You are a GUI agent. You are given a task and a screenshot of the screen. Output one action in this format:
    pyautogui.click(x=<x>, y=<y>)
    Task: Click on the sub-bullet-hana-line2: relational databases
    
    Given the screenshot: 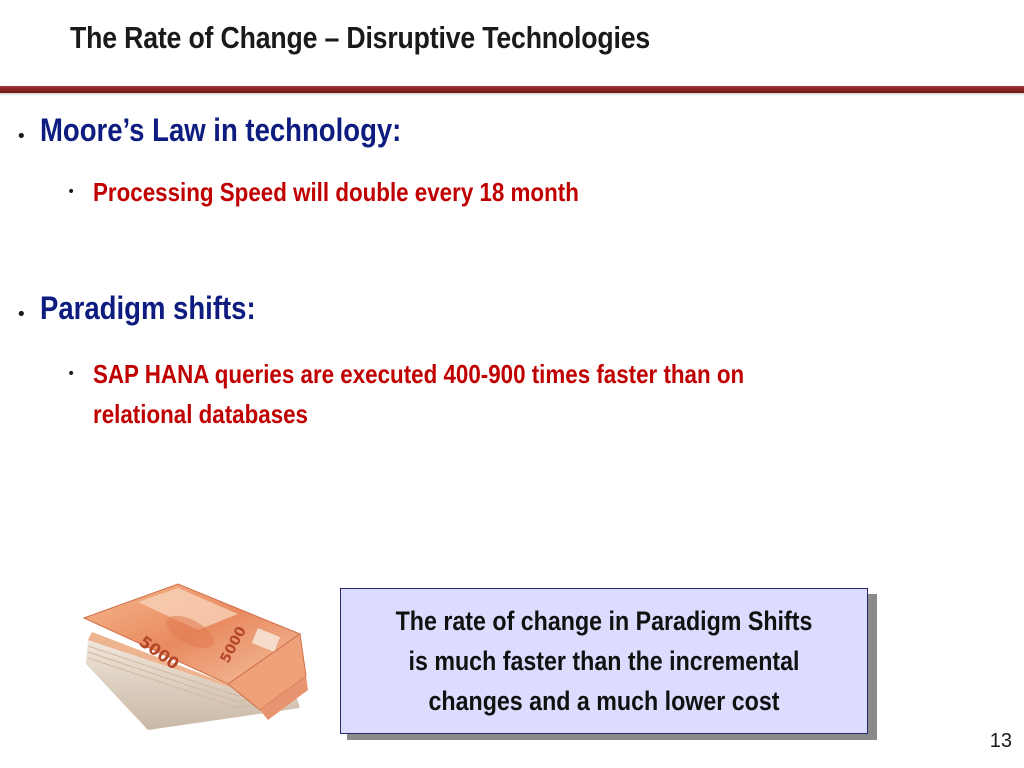 What is the action you would take?
    pyautogui.click(x=200, y=414)
    